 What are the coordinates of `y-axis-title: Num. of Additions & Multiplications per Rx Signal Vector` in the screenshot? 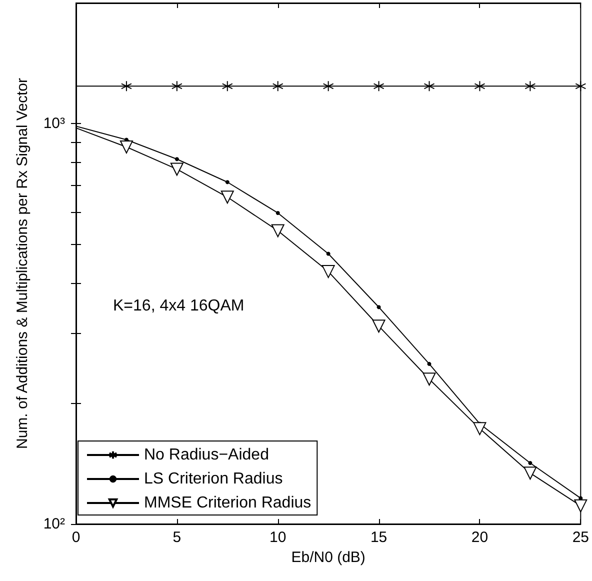 It's located at (22, 264).